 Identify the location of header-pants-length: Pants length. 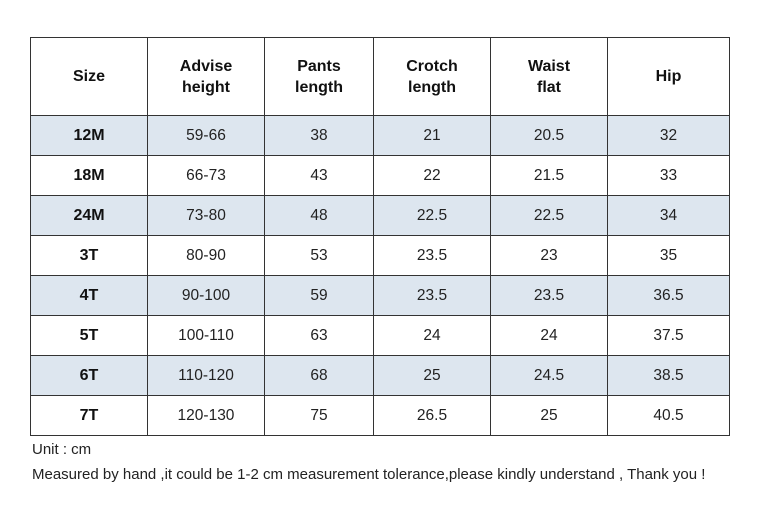
(319, 76).